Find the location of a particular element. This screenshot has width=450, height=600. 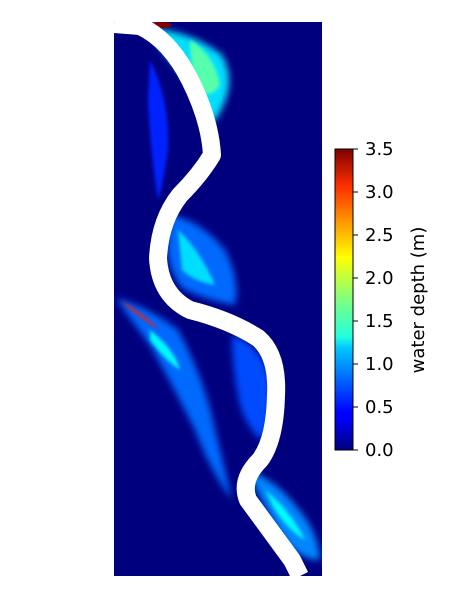

colorbar-tick-label: 0.0 is located at coordinates (379, 450).